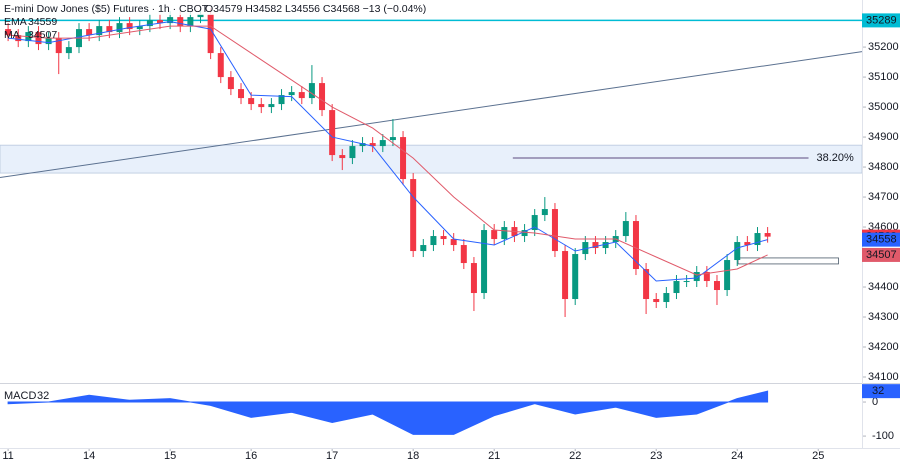  What do you see at coordinates (883, 137) in the screenshot?
I see `y-tick-label: 34900` at bounding box center [883, 137].